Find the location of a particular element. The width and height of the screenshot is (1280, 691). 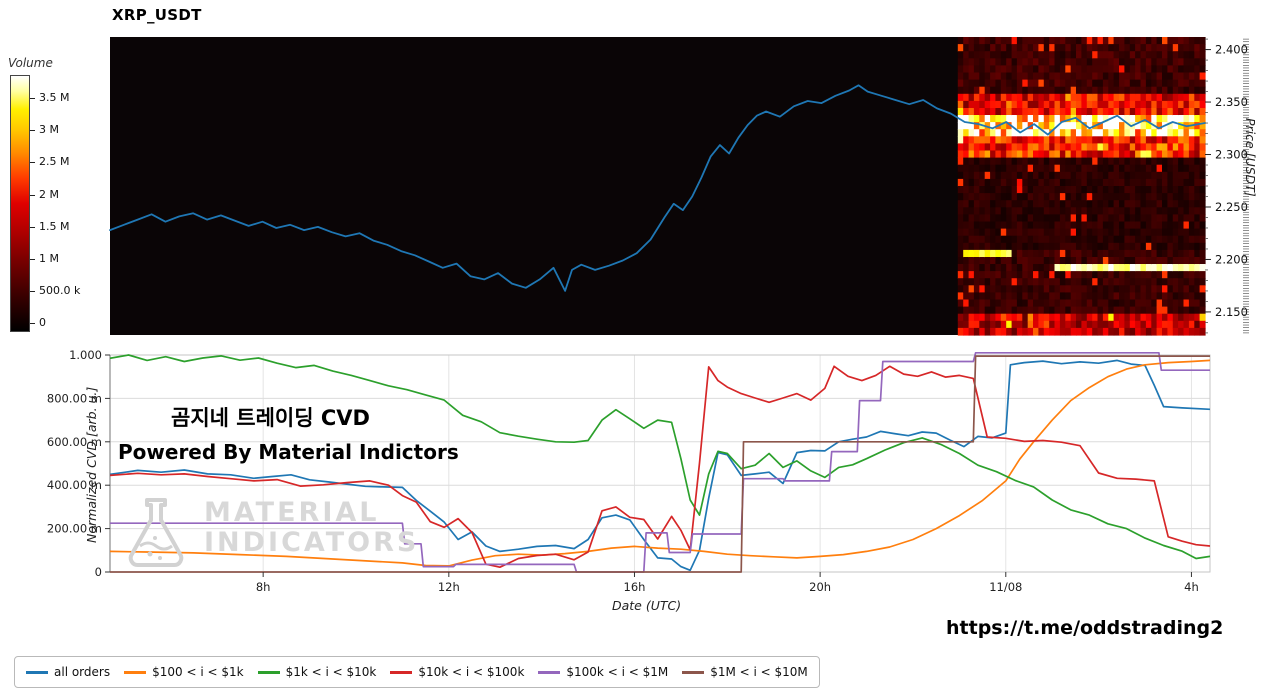

date-tick-label: 12h is located at coordinates (449, 587).